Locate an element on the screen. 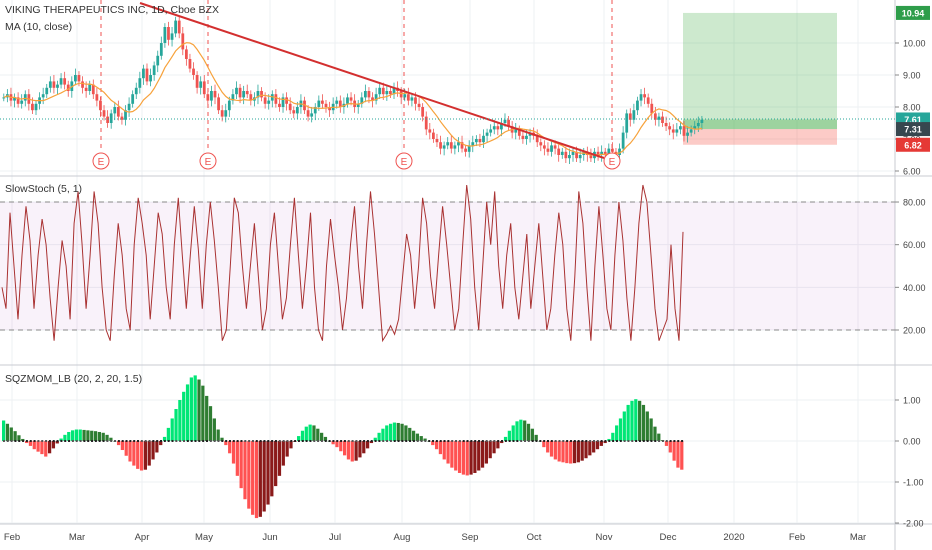  entry-zone is located at coordinates (760, 124).